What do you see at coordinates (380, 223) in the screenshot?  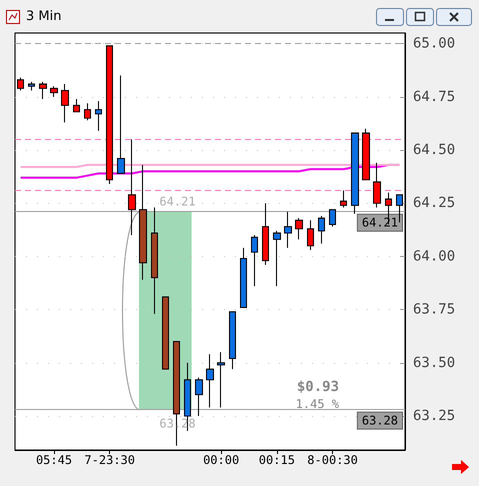 I see `ref-line-label: 64.21` at bounding box center [380, 223].